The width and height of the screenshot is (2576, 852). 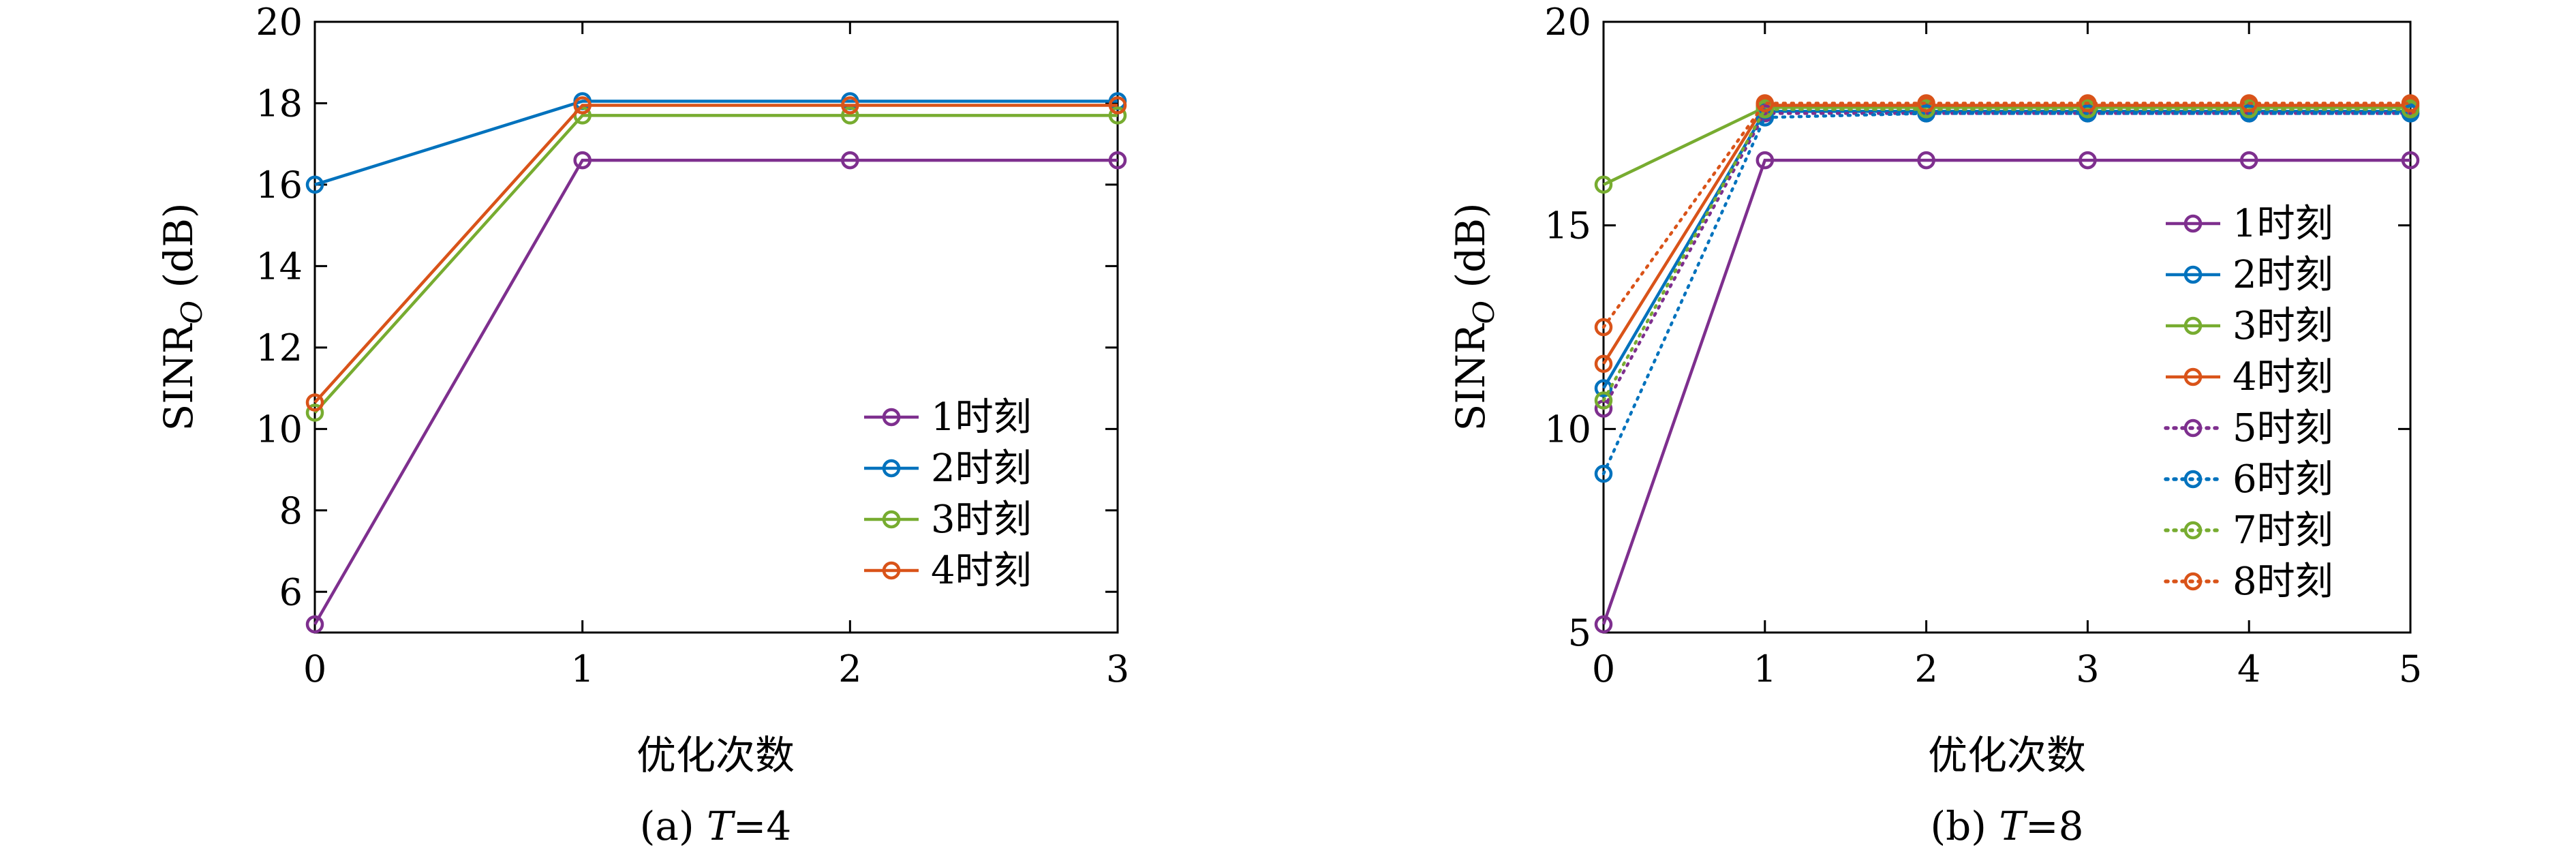 I want to click on x-tick-label-a-0: 0, so click(x=314, y=669).